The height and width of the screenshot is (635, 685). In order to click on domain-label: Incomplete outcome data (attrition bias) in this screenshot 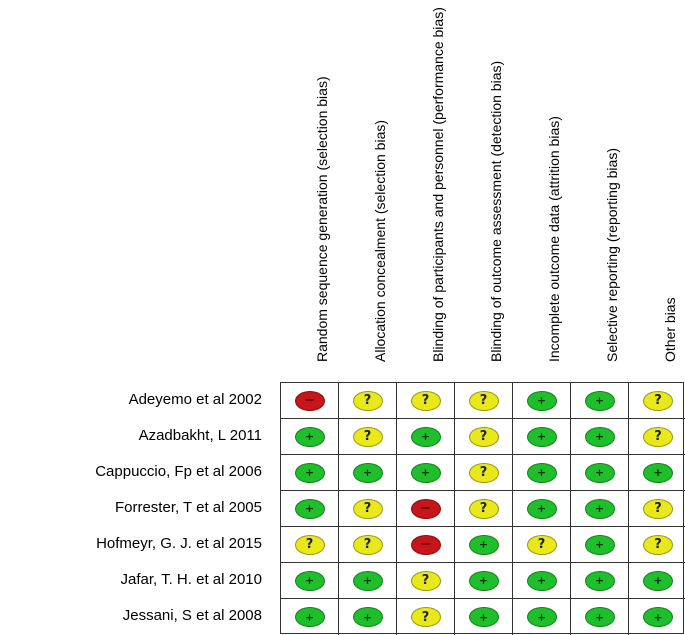, I will do `click(544, 191)`.